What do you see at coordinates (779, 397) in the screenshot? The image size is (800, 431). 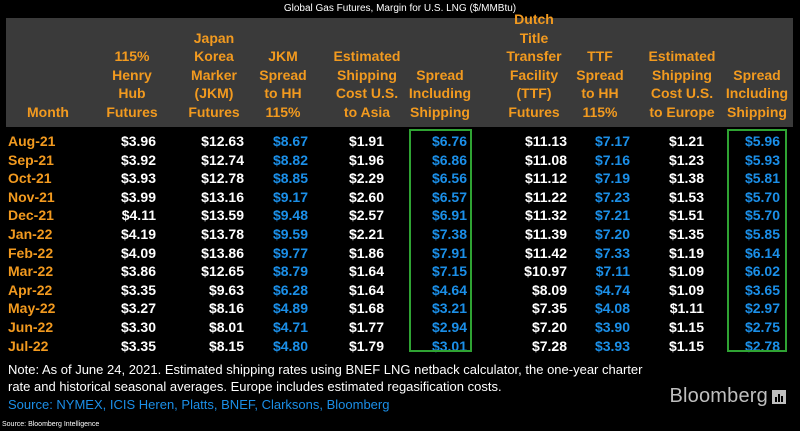 I see `bloomberg-bars-icon` at bounding box center [779, 397].